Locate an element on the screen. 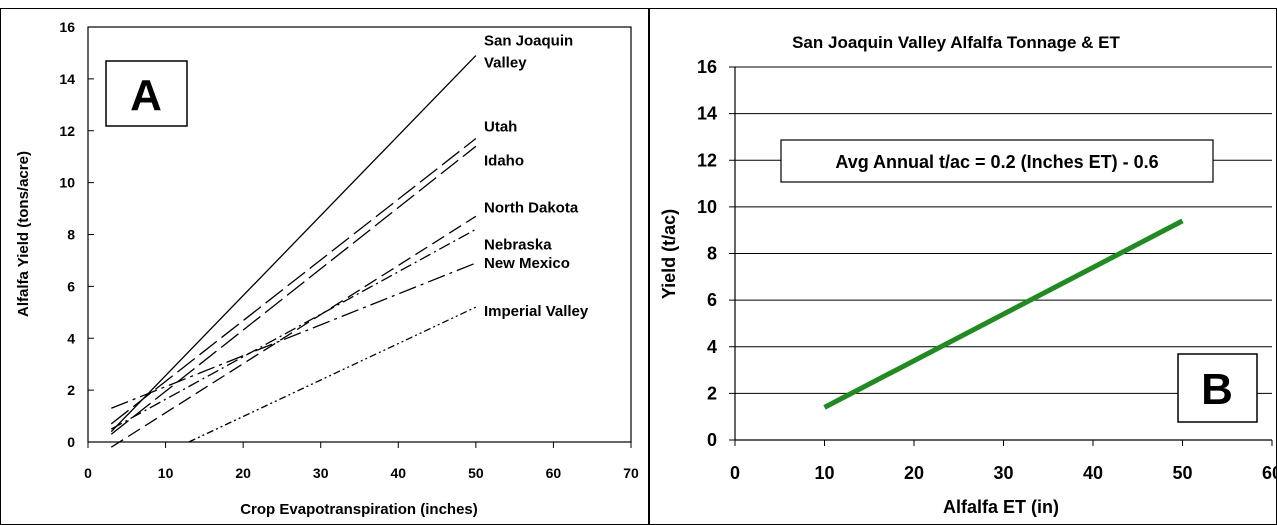 This screenshot has width=1277, height=525. badge-b: B is located at coordinates (1217, 389).